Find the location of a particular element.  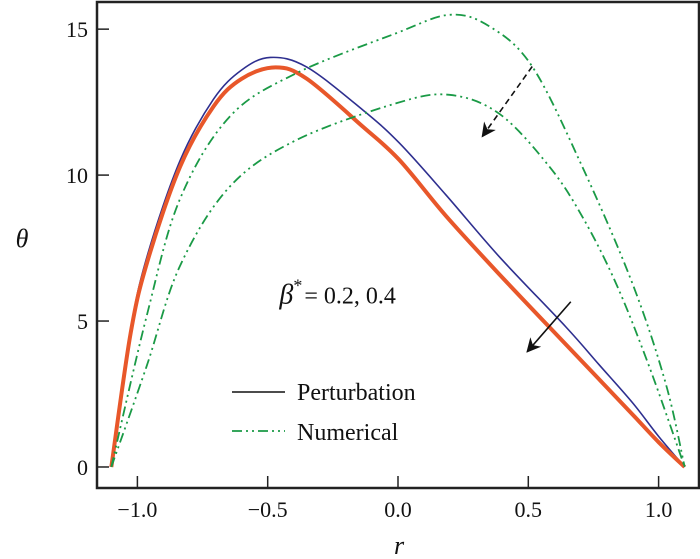

beta-superscript: * is located at coordinates (297, 286).